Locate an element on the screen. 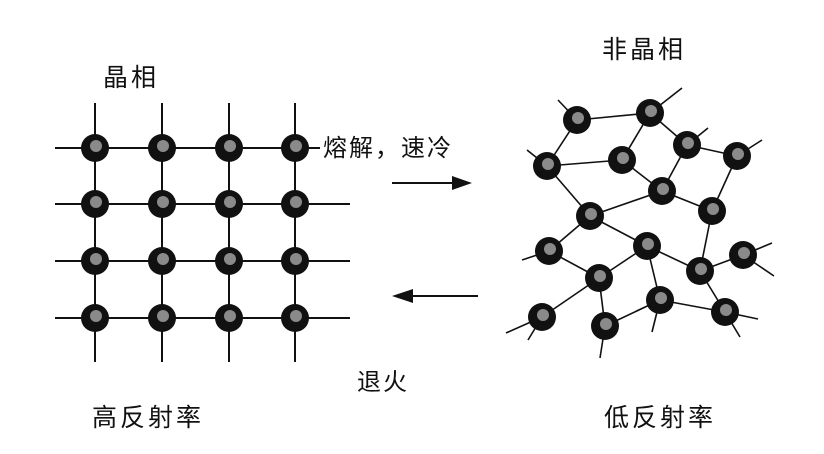 The width and height of the screenshot is (824, 454). crystal-atoms is located at coordinates (195, 233).